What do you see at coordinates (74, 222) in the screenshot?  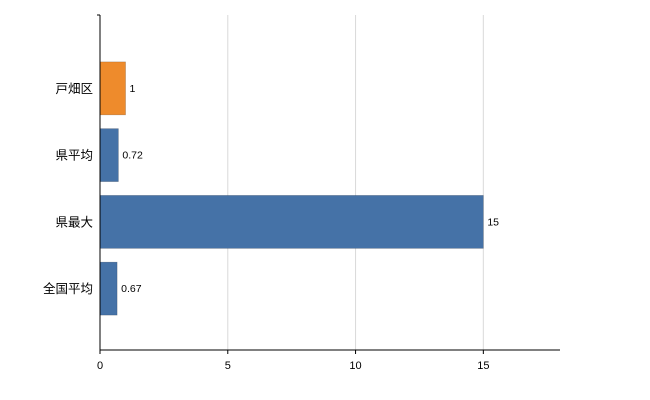 I see `category-label: 県最大` at bounding box center [74, 222].